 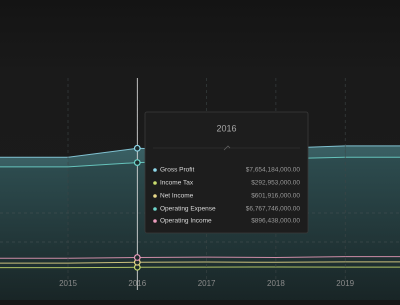 I want to click on tooltip-value: $292,953,000.00, so click(x=275, y=183).